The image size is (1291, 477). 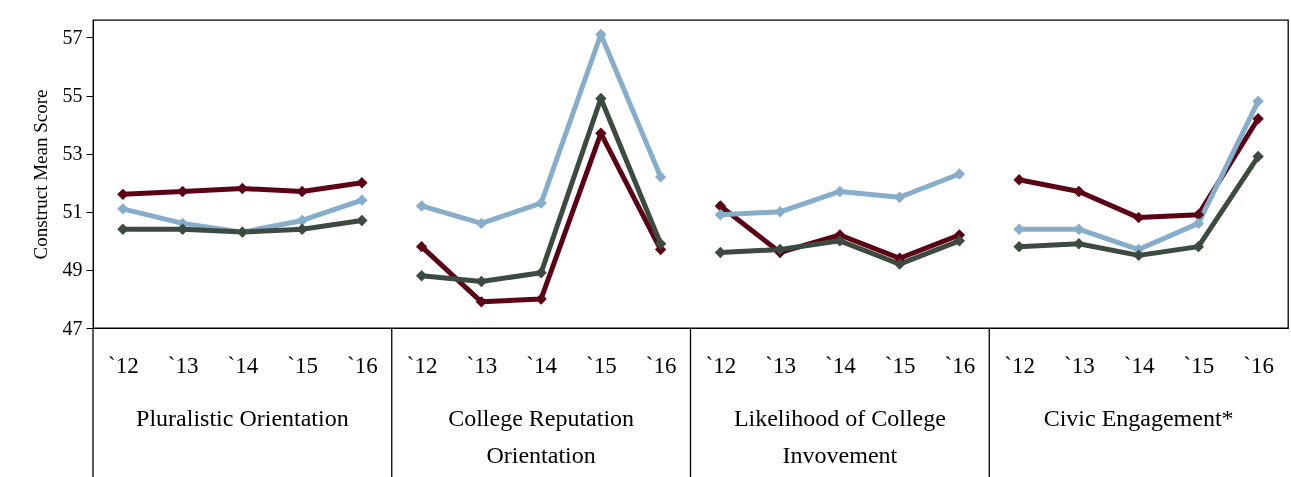 I want to click on y-axis-title: Construct Mean Score, so click(x=40, y=174).